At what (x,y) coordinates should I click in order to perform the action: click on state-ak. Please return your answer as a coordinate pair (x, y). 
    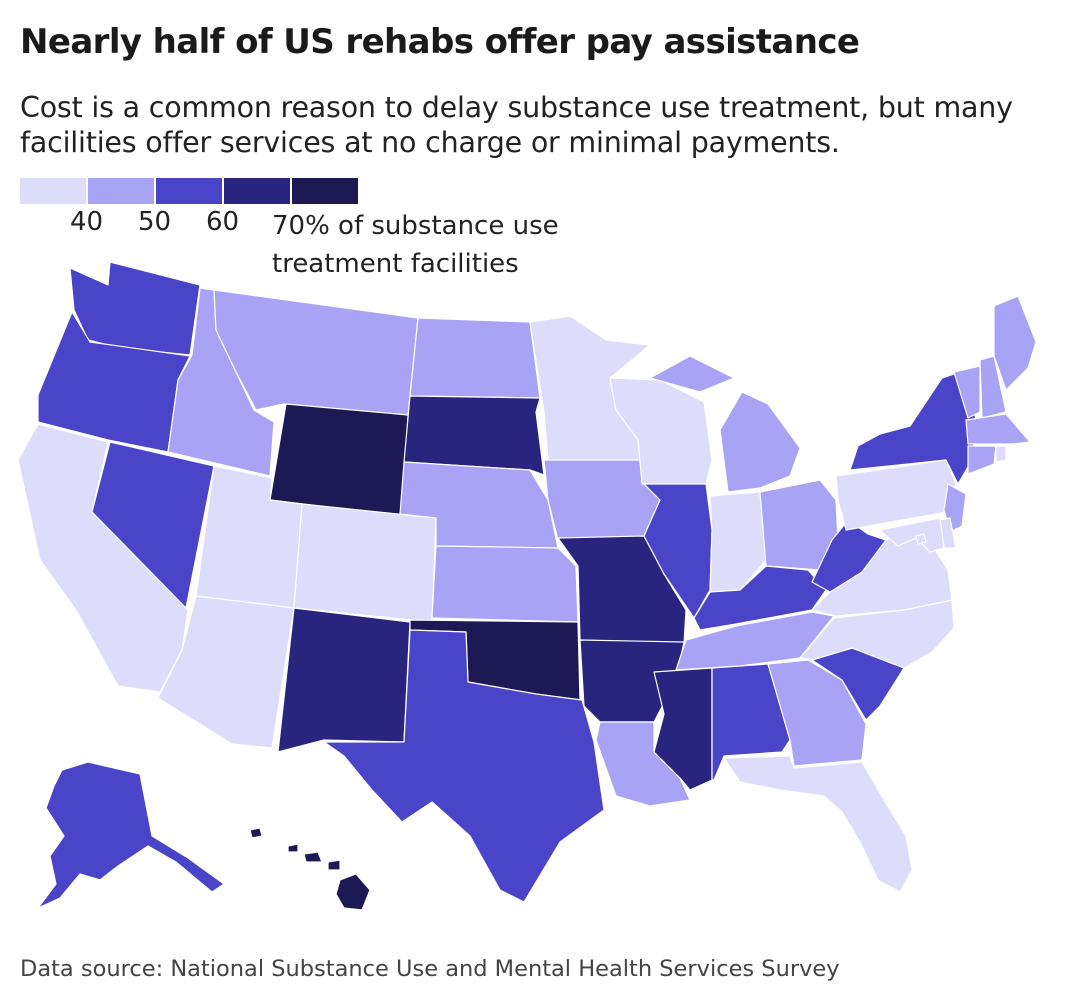
    Looking at the image, I should click on (131, 835).